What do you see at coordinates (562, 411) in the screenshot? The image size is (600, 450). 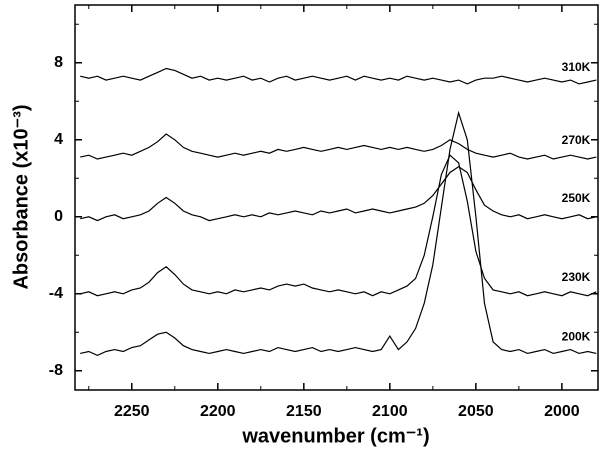 I see `x-tick-label: 2000` at bounding box center [562, 411].